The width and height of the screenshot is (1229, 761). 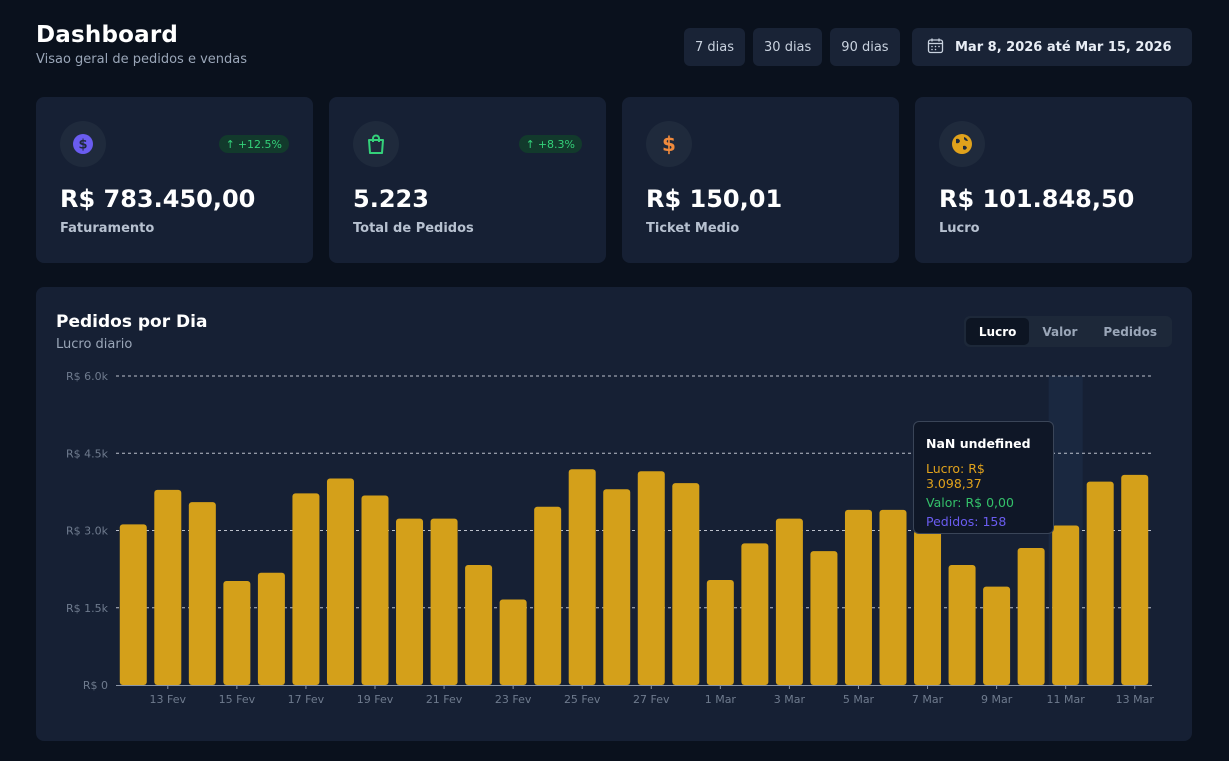 I want to click on kpi-value: R$ 150,01, so click(x=714, y=199).